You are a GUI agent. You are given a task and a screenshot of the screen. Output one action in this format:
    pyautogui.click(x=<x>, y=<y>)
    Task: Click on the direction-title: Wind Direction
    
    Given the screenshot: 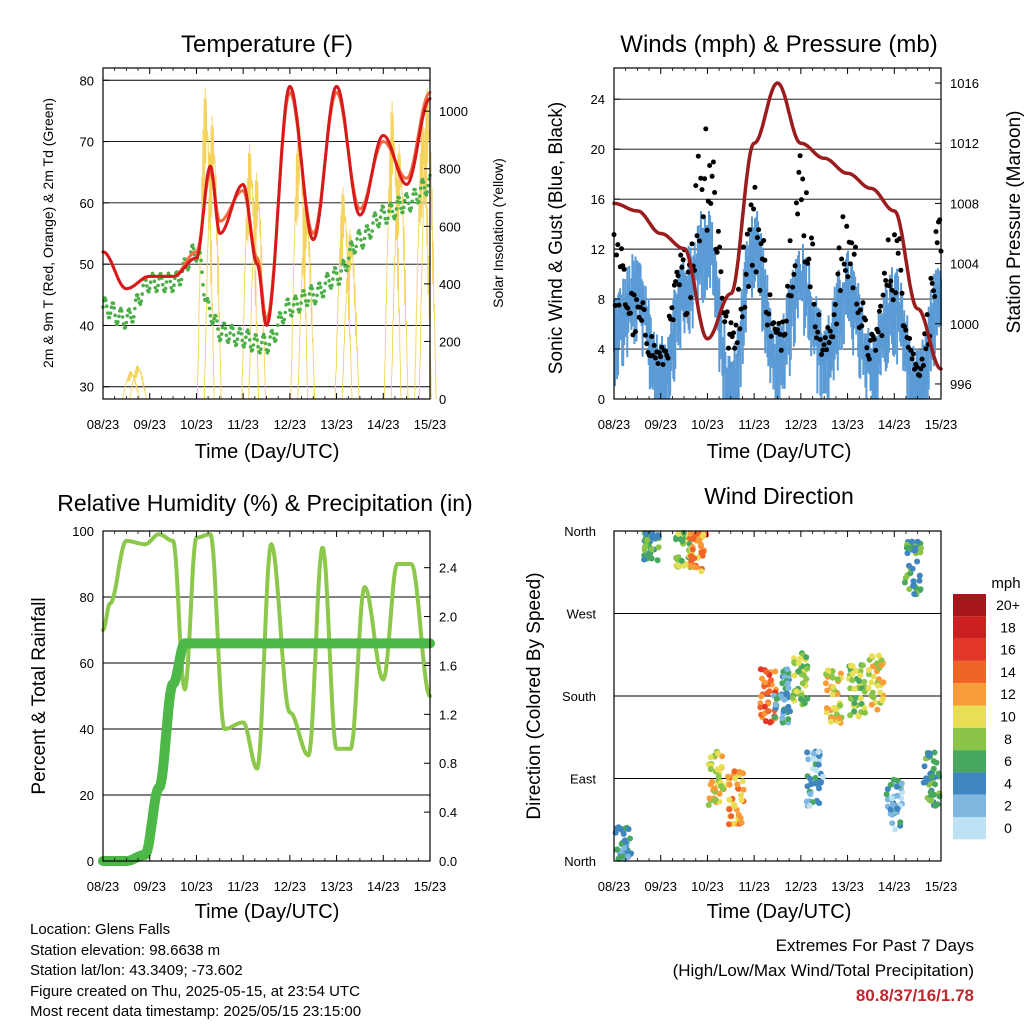 What is the action you would take?
    pyautogui.click(x=779, y=496)
    